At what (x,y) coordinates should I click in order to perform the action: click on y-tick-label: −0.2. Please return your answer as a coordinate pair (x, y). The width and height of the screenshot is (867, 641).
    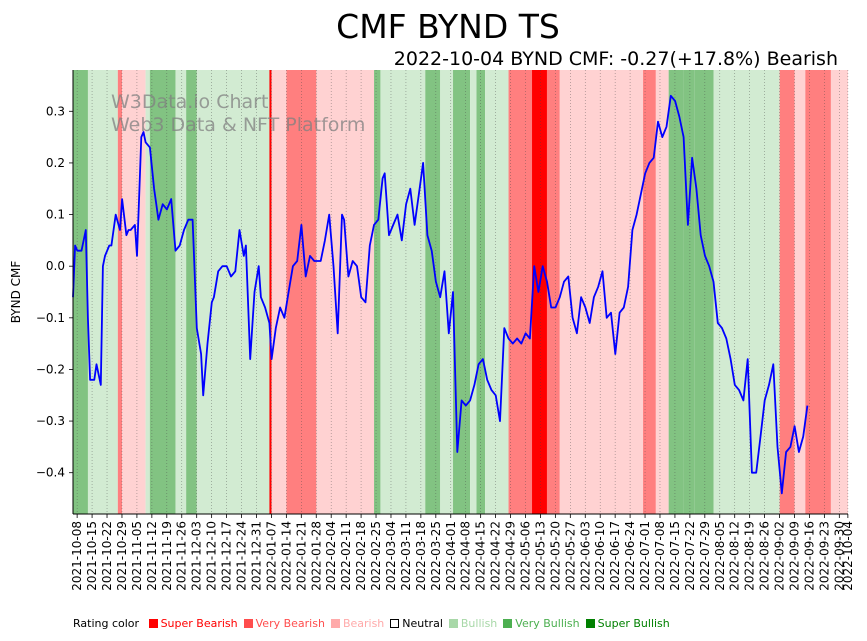
    Looking at the image, I should click on (50, 369).